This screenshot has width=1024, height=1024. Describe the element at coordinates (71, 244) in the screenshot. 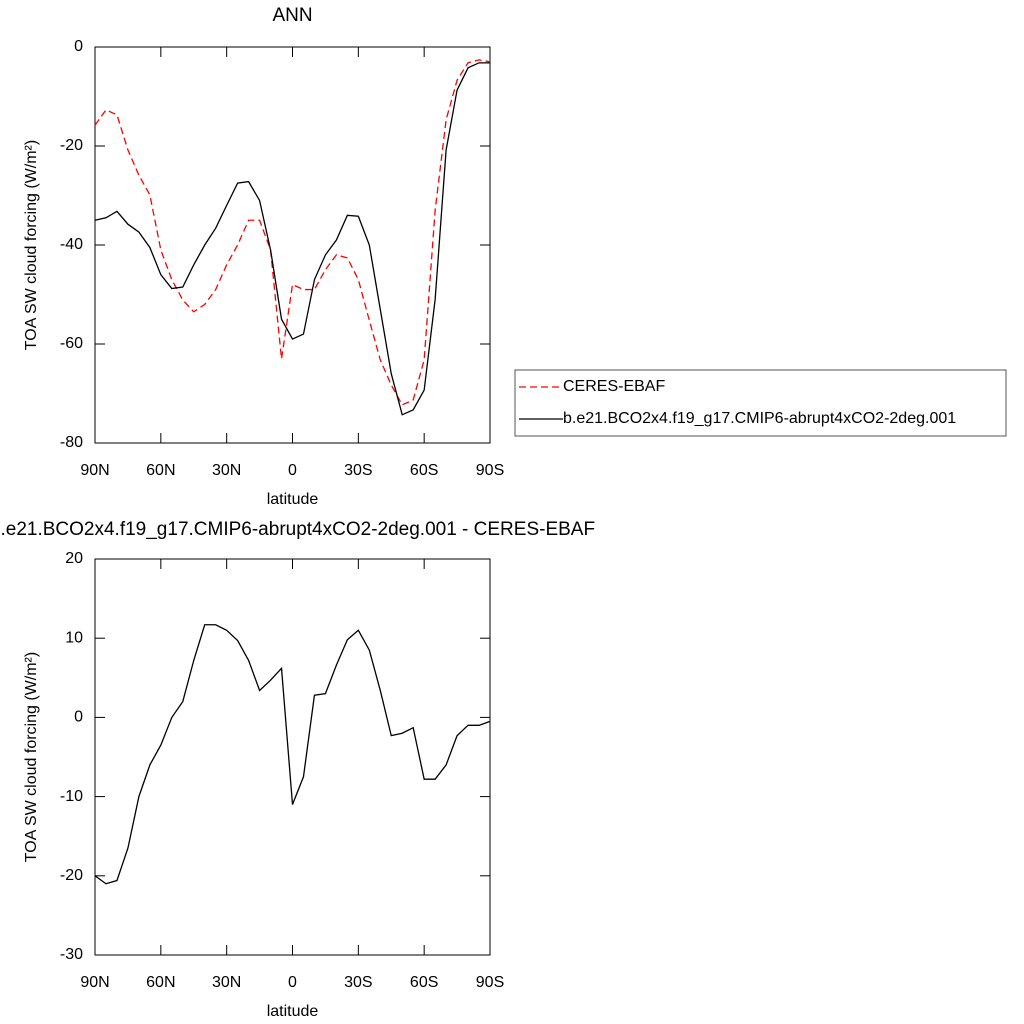

I see `y-tick-label: -40` at that location.